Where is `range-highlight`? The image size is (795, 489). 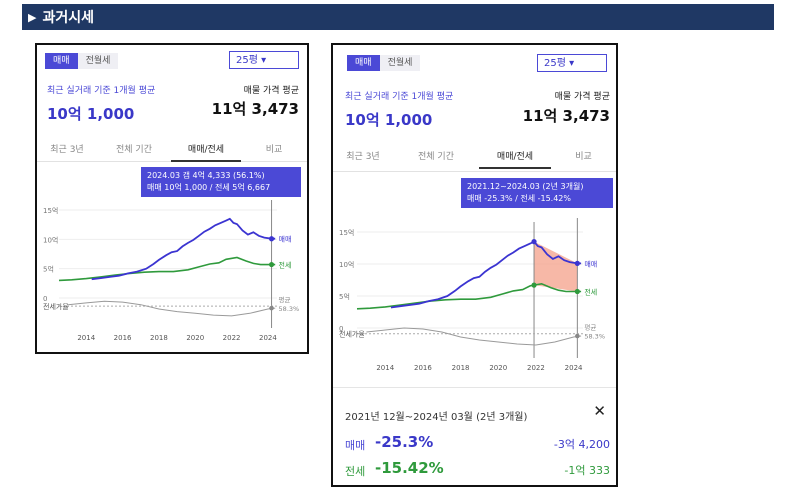 range-highlight is located at coordinates (556, 266).